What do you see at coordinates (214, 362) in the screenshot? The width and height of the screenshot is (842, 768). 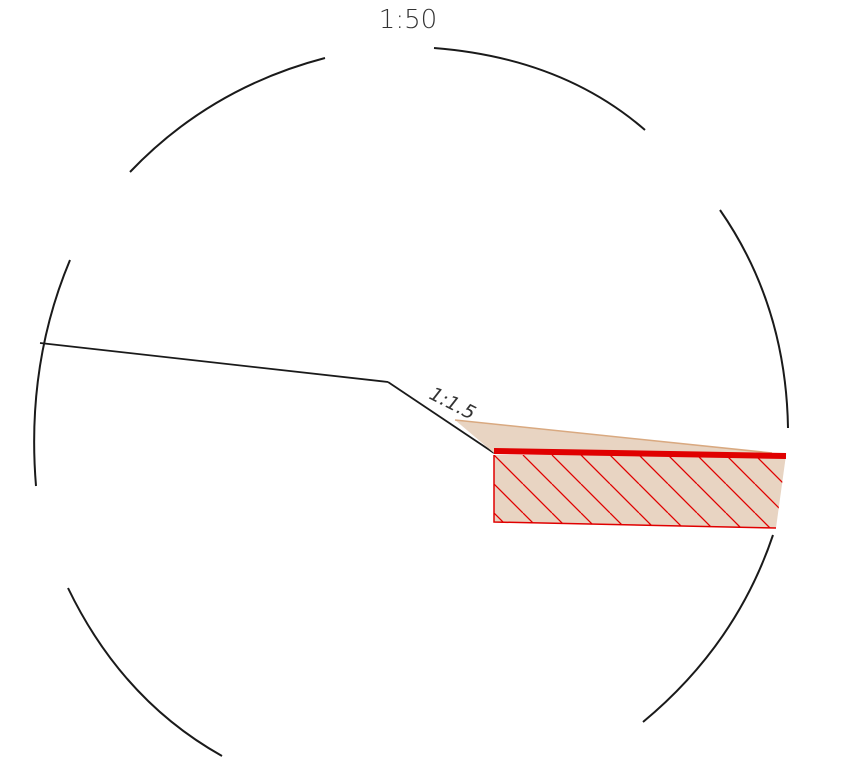 I see `ground-line` at bounding box center [214, 362].